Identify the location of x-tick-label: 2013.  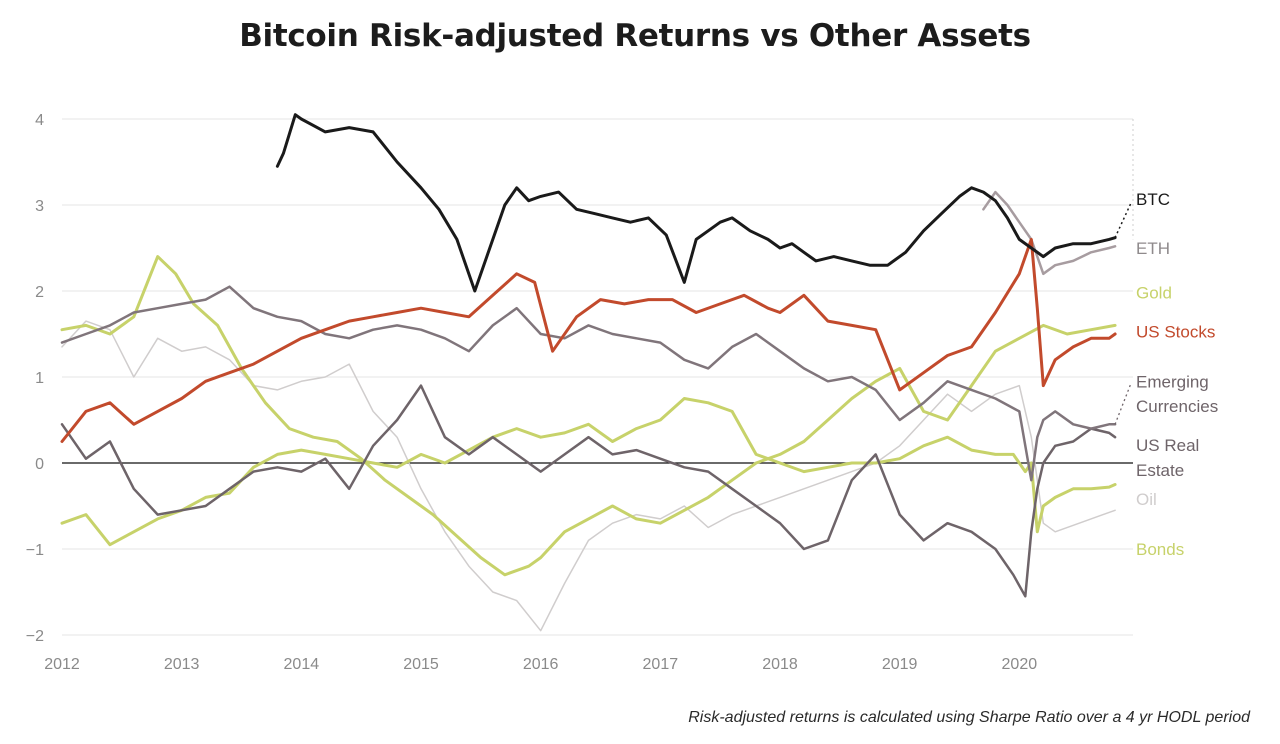
(182, 664).